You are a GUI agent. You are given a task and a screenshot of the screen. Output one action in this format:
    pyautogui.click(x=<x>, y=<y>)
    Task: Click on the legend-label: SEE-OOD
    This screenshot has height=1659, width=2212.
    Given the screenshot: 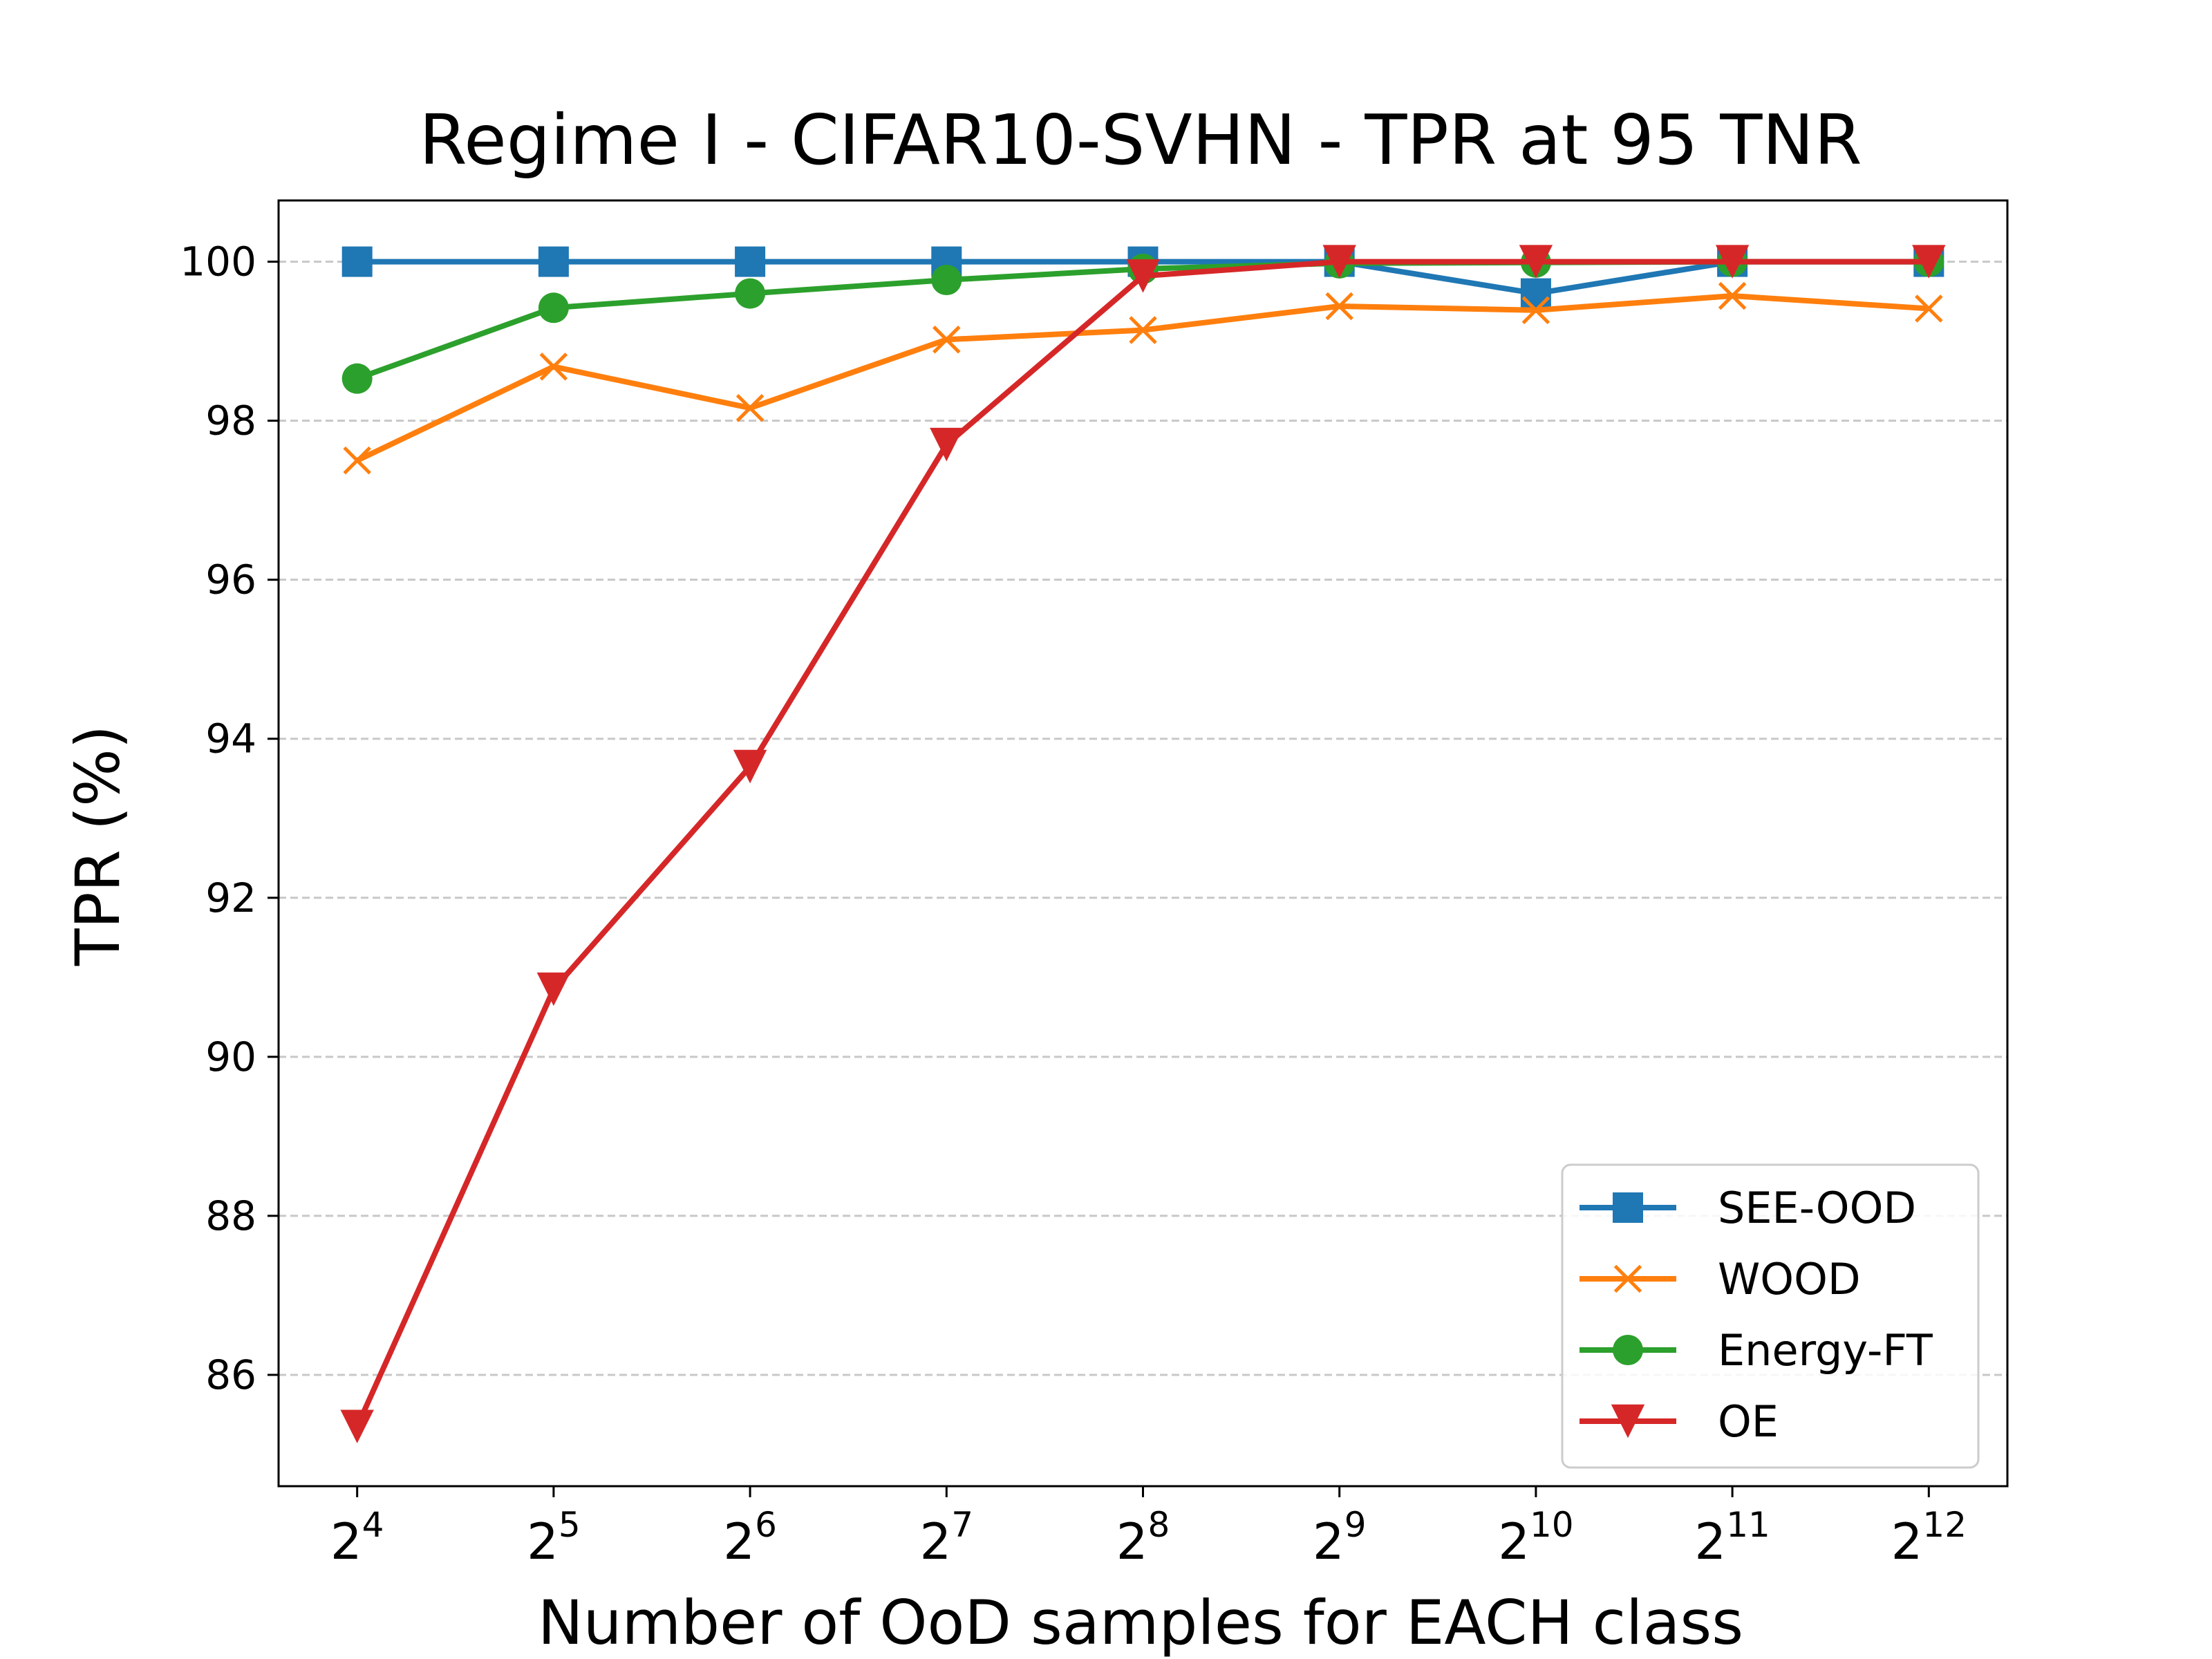 What is the action you would take?
    pyautogui.click(x=1817, y=1208)
    